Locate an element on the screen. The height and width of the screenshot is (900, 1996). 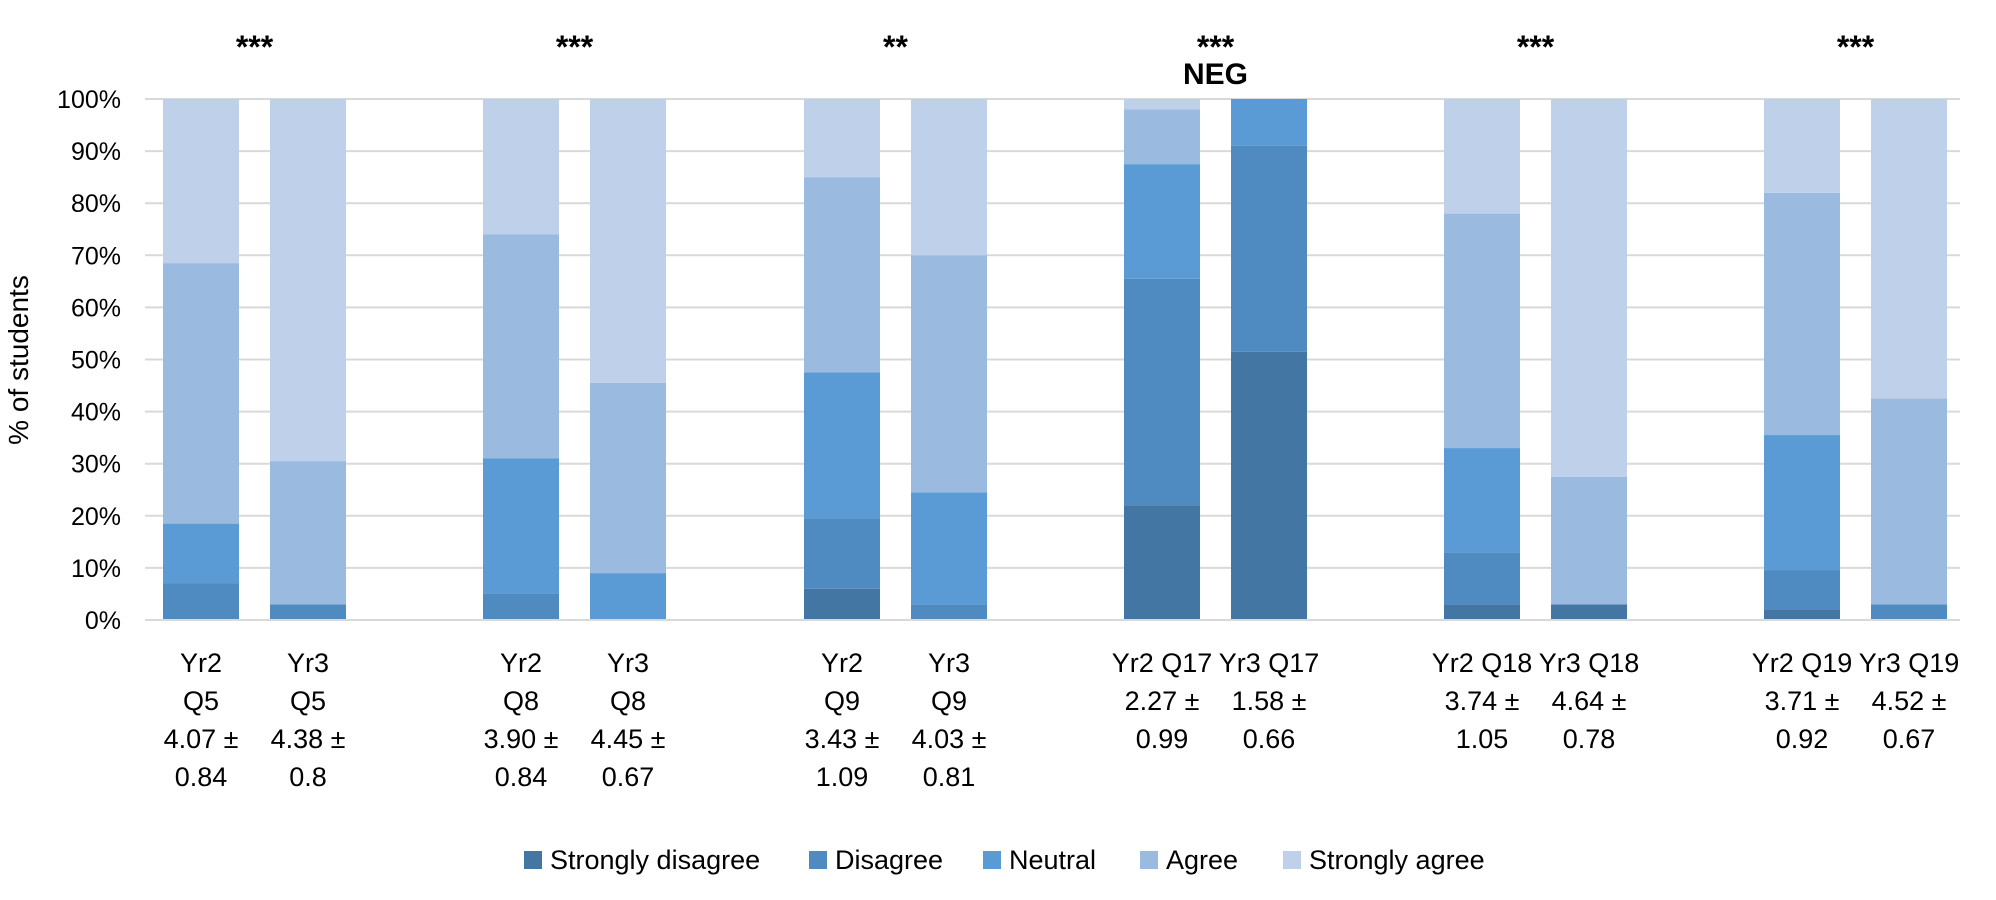
legend-label: Disagree is located at coordinates (889, 860).